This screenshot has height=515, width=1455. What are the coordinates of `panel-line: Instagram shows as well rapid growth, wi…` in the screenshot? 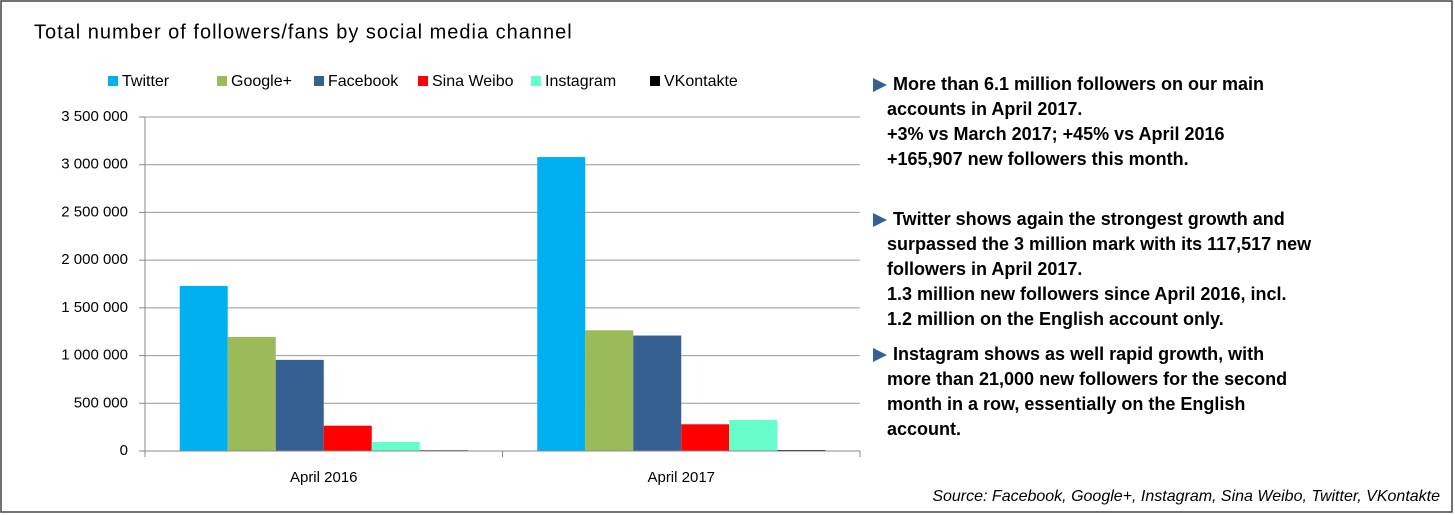 It's located at (1078, 354).